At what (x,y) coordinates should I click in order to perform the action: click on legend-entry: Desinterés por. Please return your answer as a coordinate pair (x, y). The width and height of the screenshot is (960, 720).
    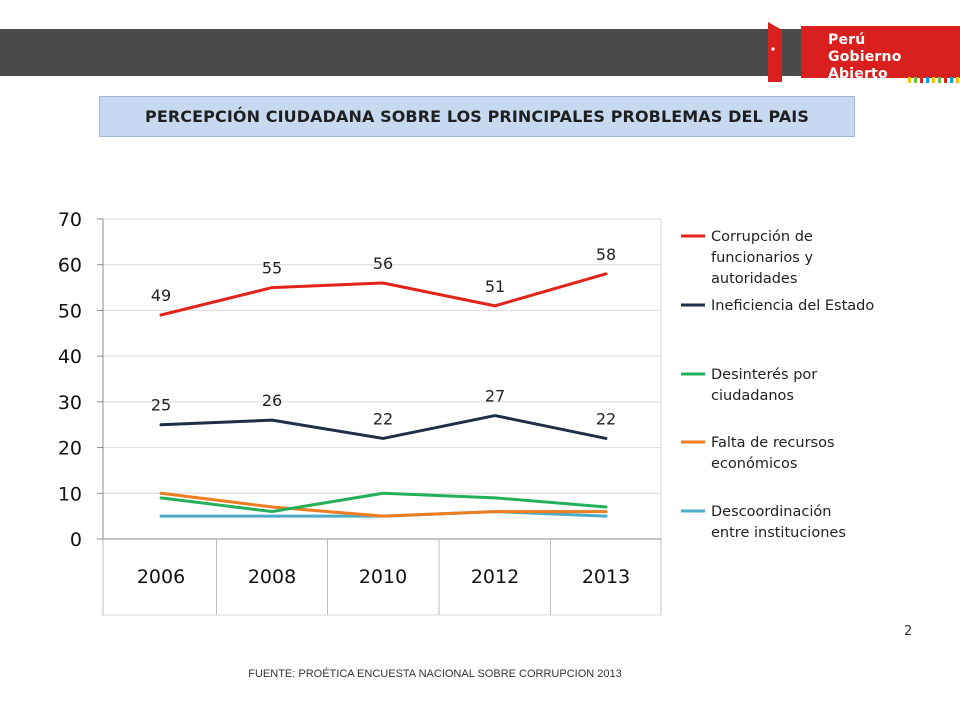
    Looking at the image, I should click on (764, 375).